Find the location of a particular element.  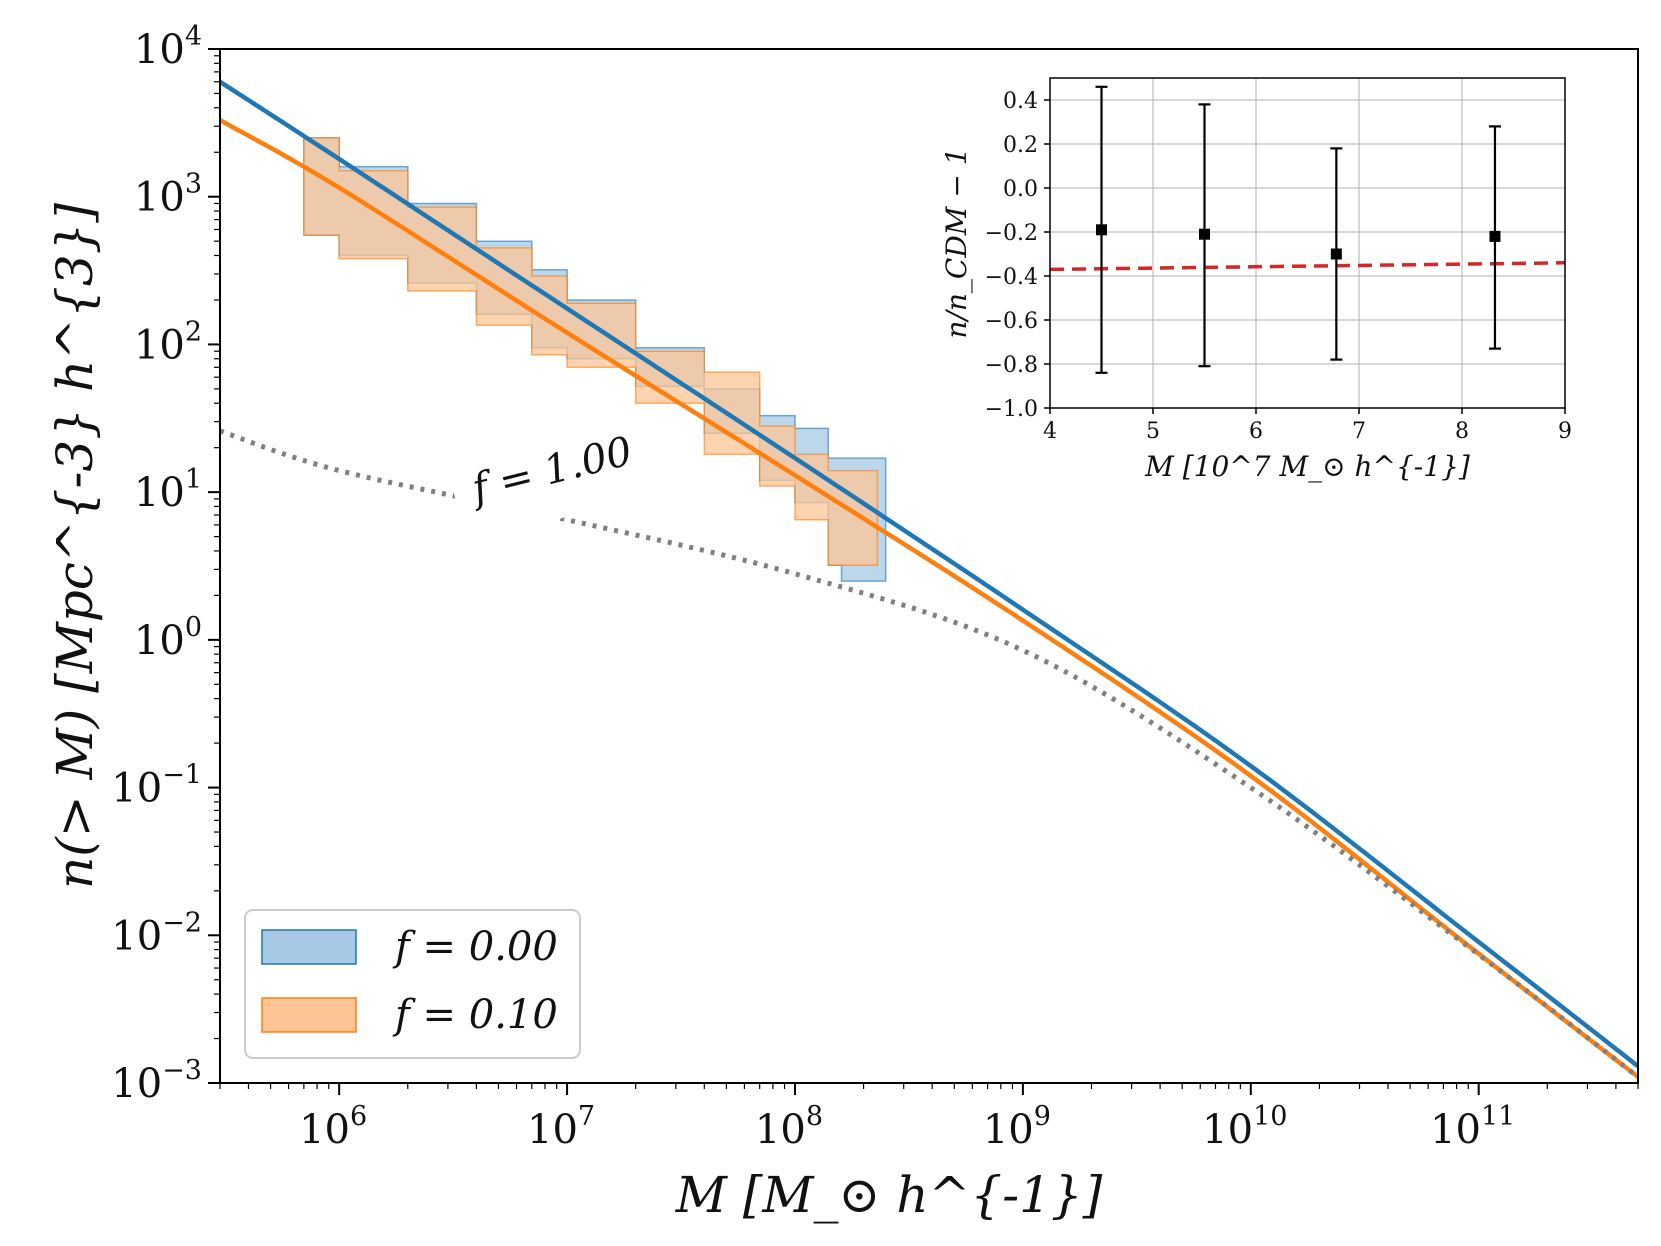

y-tick-exp: 0 is located at coordinates (193, 627).